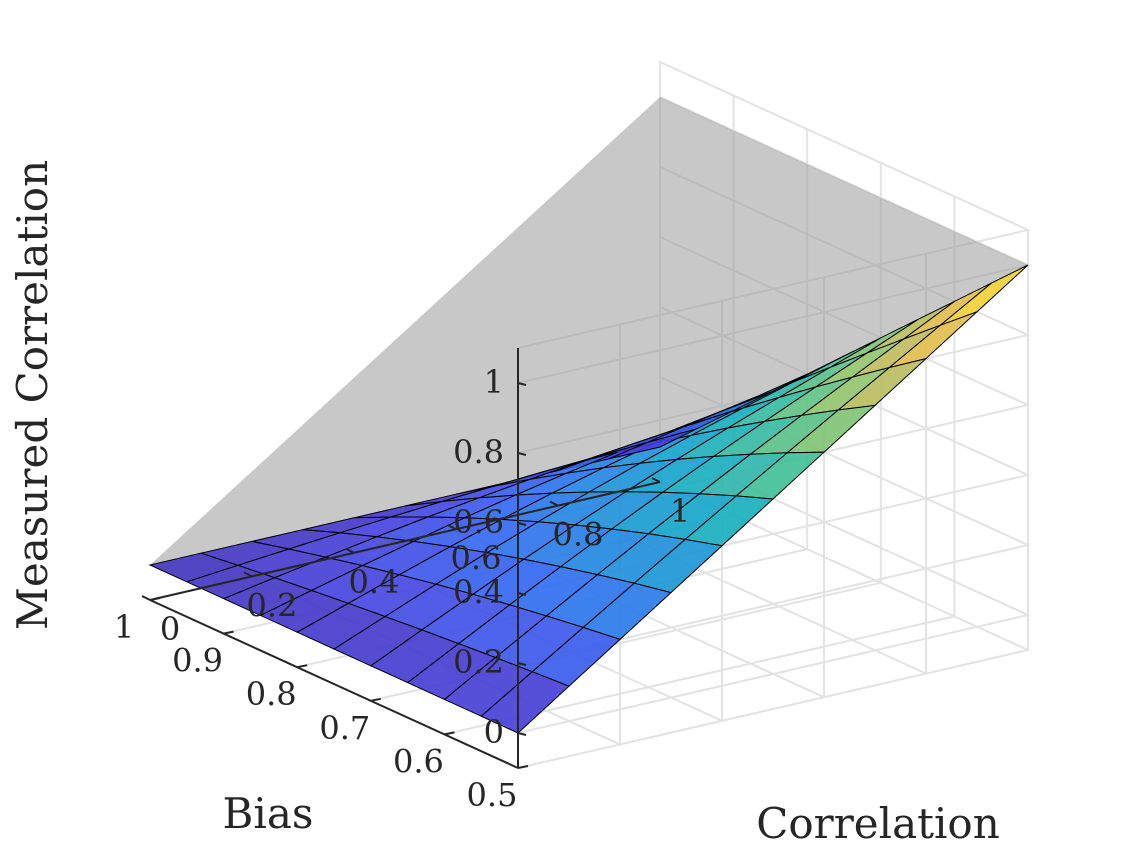 This screenshot has width=1138, height=862. Describe the element at coordinates (492, 795) in the screenshot. I see `x-tick-label: 0.5` at that location.